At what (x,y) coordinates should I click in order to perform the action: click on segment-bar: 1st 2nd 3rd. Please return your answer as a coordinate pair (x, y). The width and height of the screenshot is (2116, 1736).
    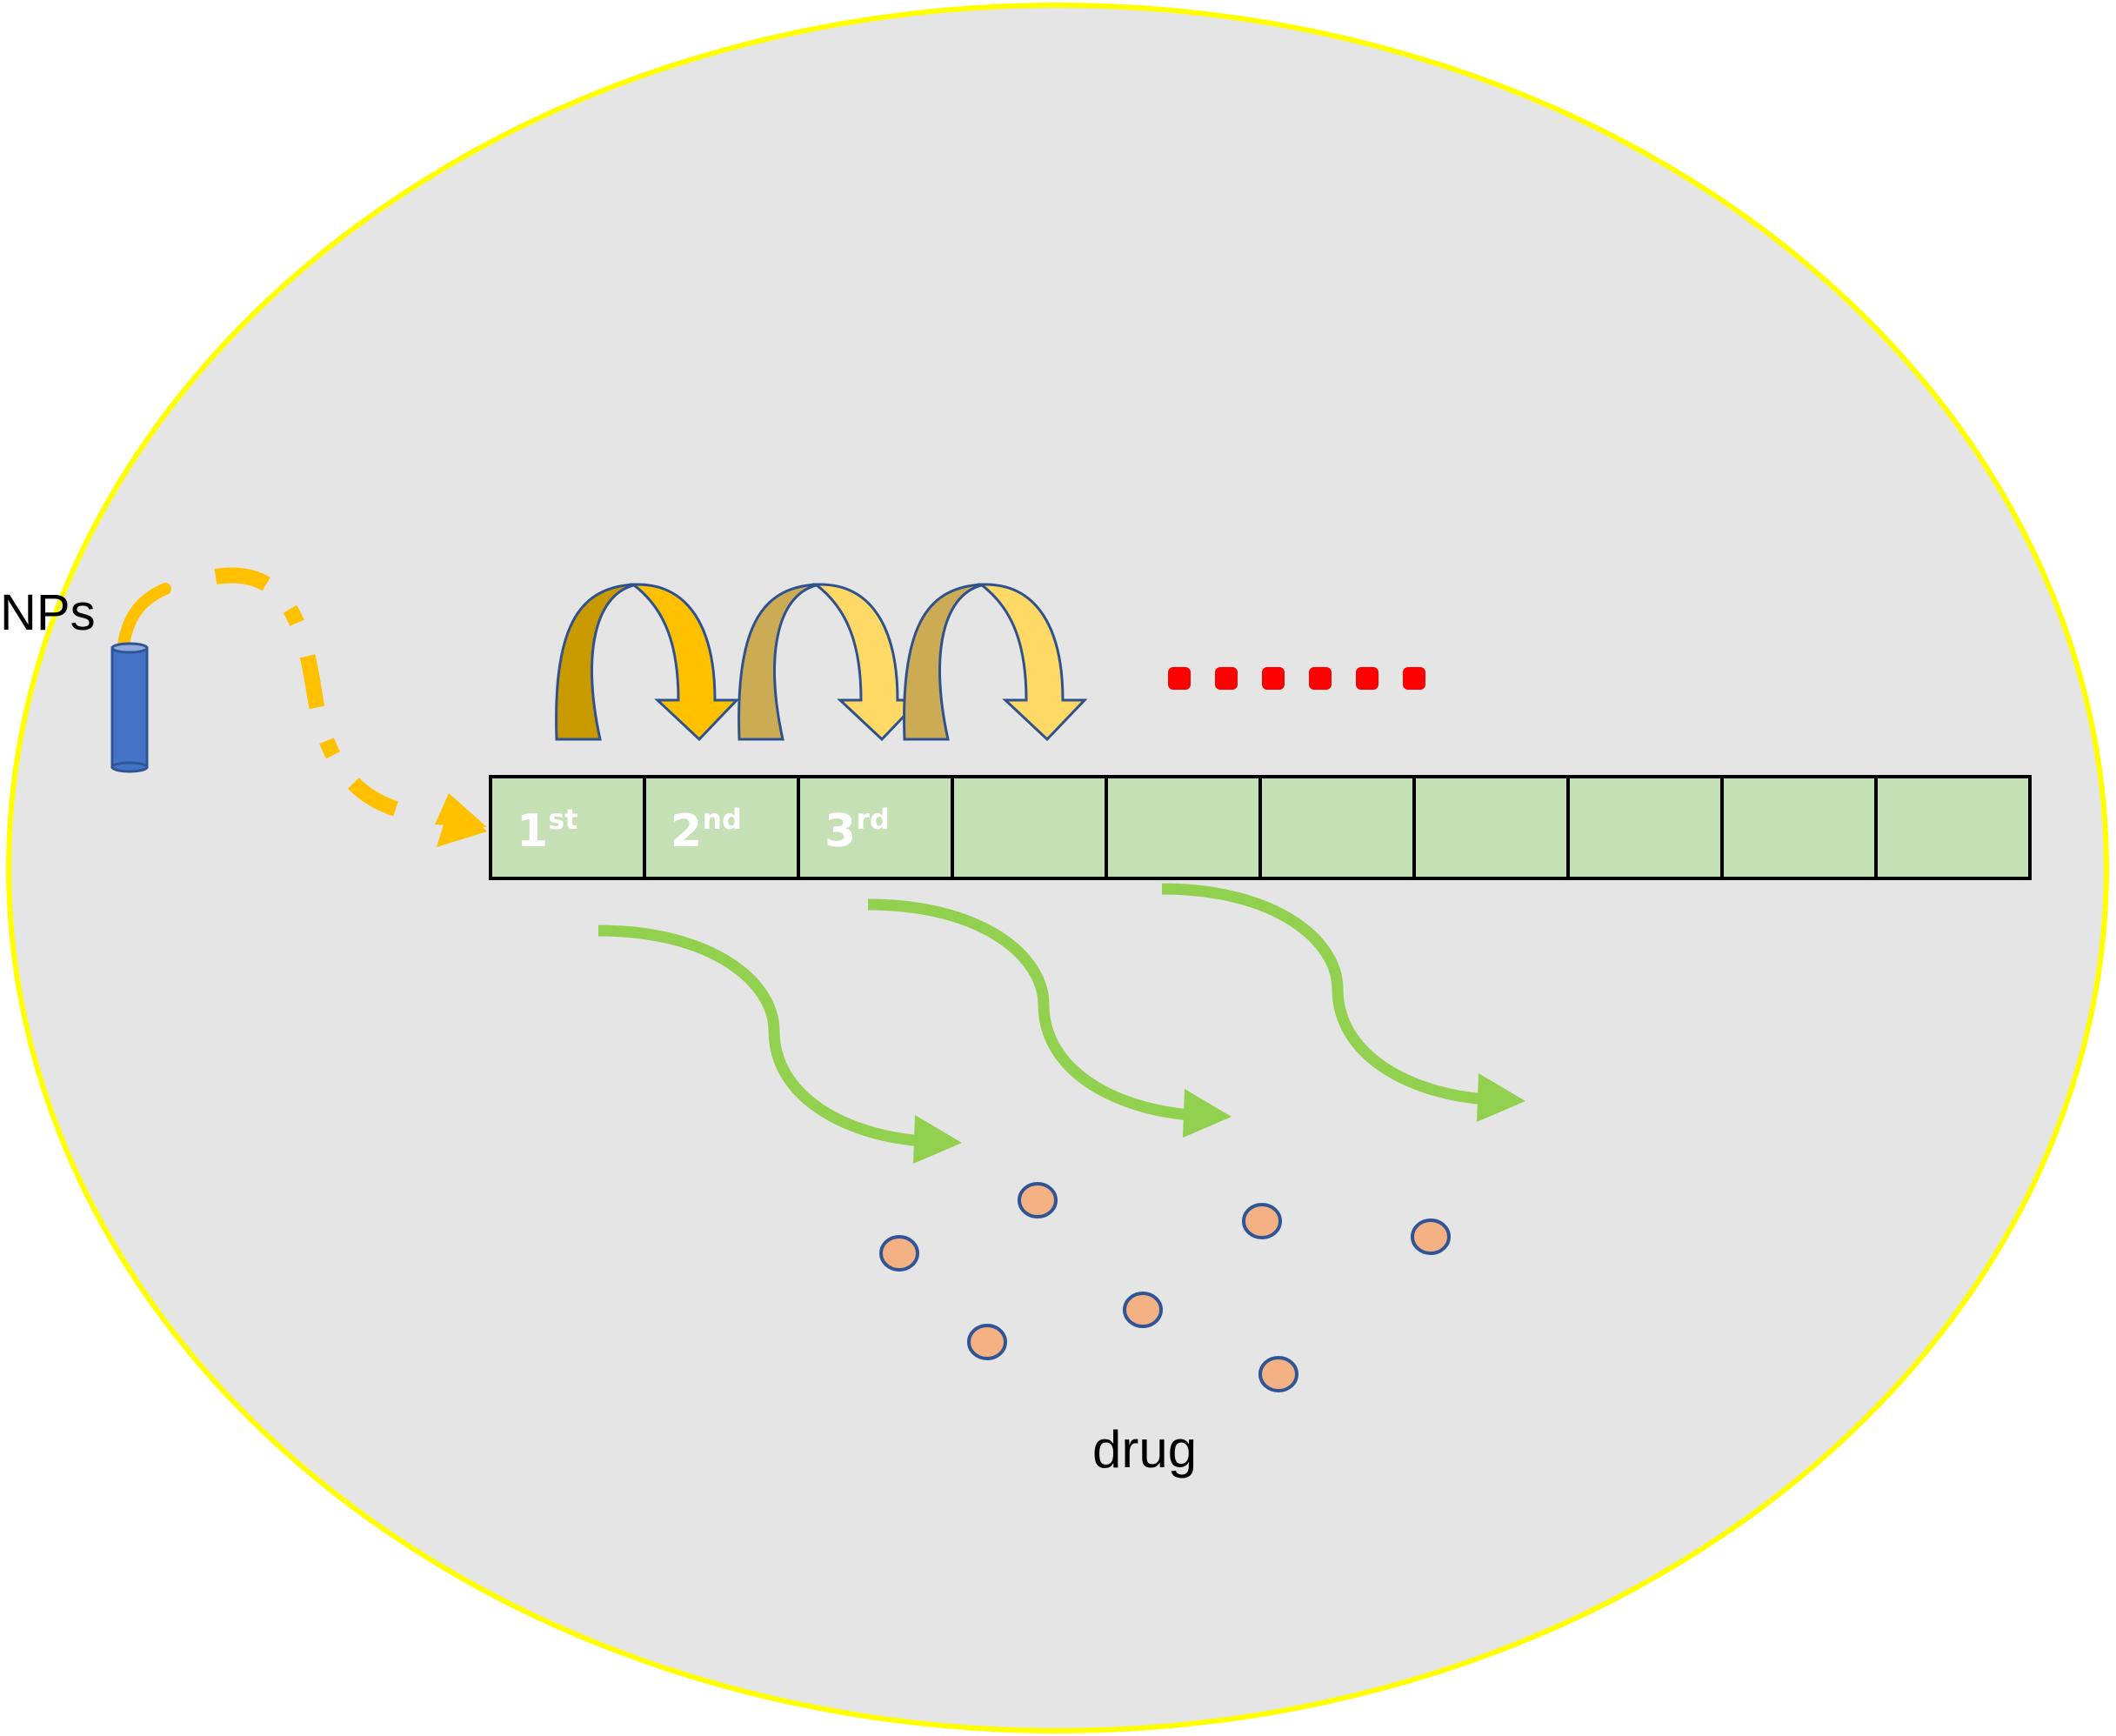
    Looking at the image, I should click on (1260, 827).